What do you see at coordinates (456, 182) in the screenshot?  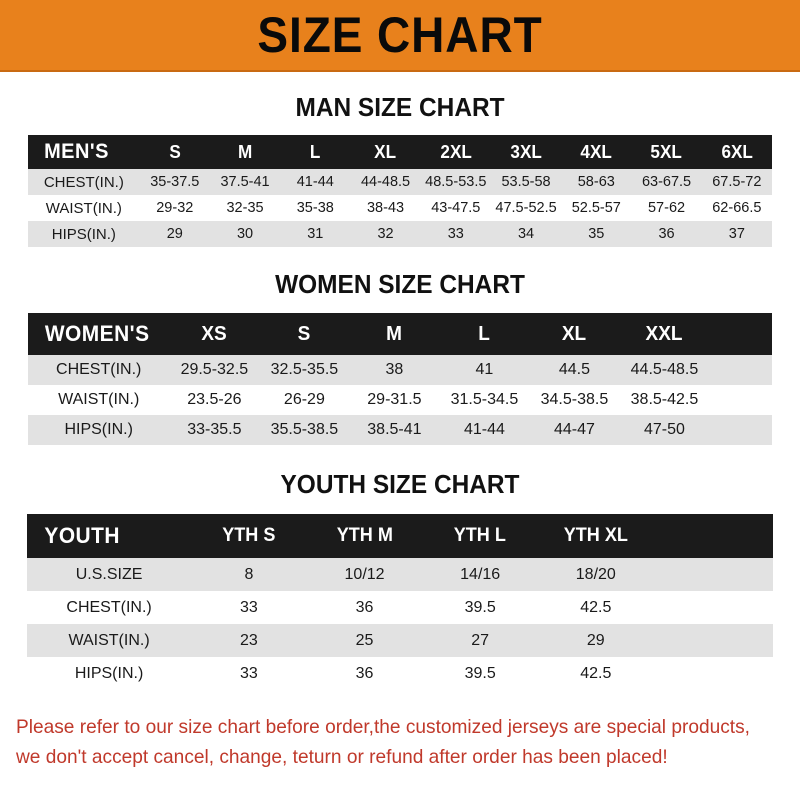 I see `table-cell: 48.5-53.5` at bounding box center [456, 182].